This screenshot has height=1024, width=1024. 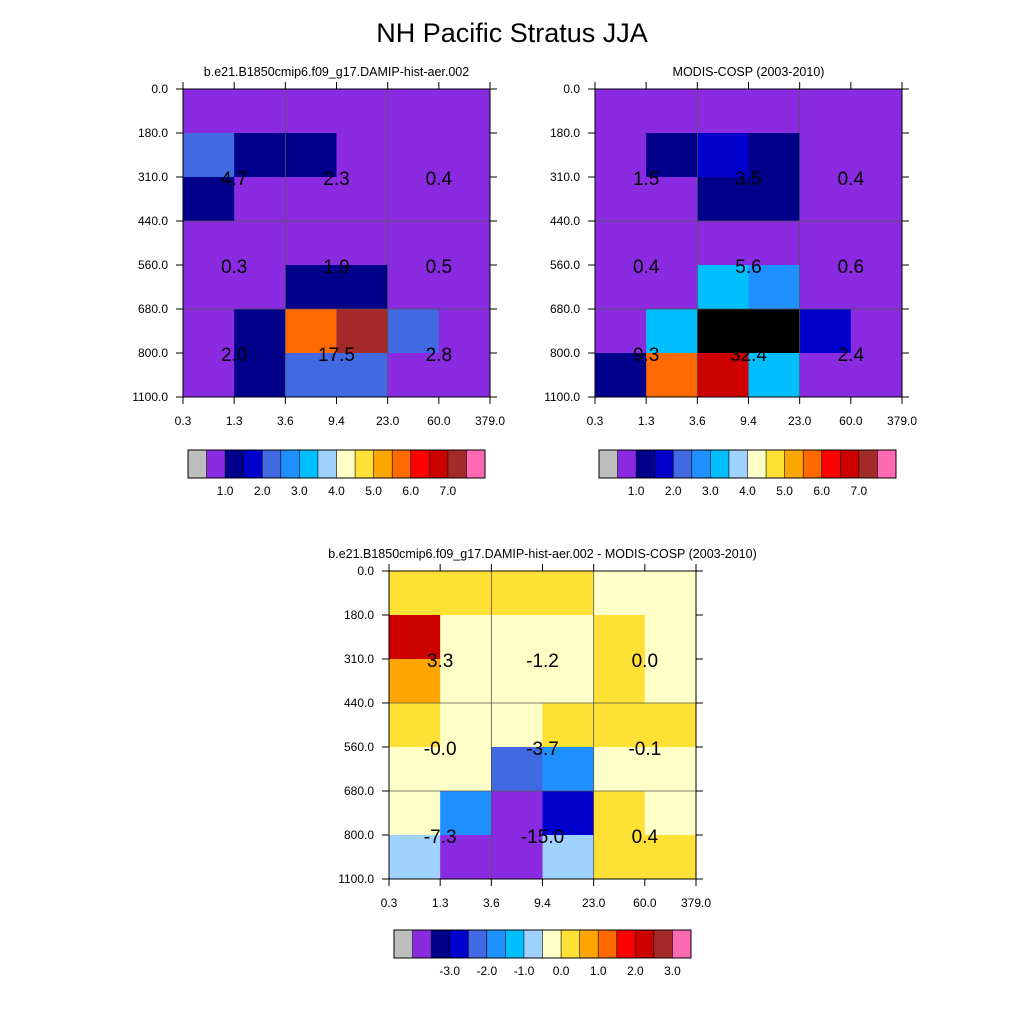 I want to click on cell-value-label: 9.3, so click(x=646, y=355).